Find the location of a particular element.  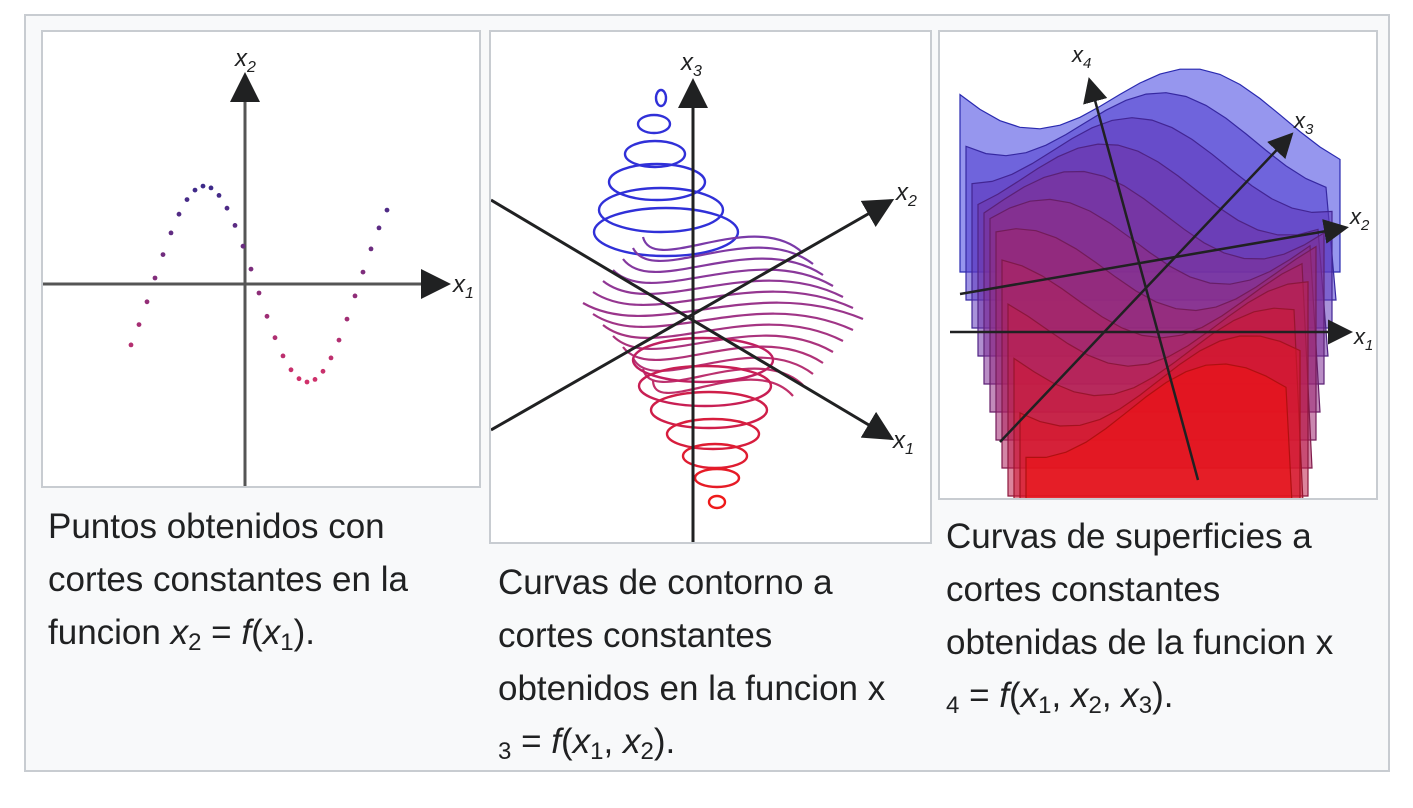

caption-line: obtenidas de la funcion x is located at coordinates (1140, 642).